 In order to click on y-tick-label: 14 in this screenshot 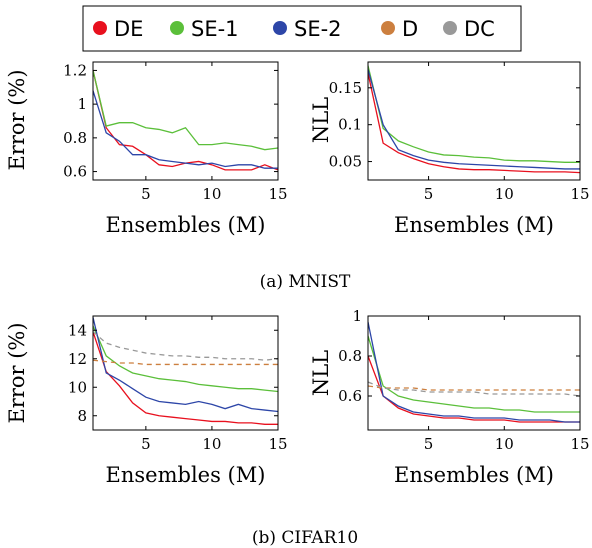, I will do `click(77, 330)`.